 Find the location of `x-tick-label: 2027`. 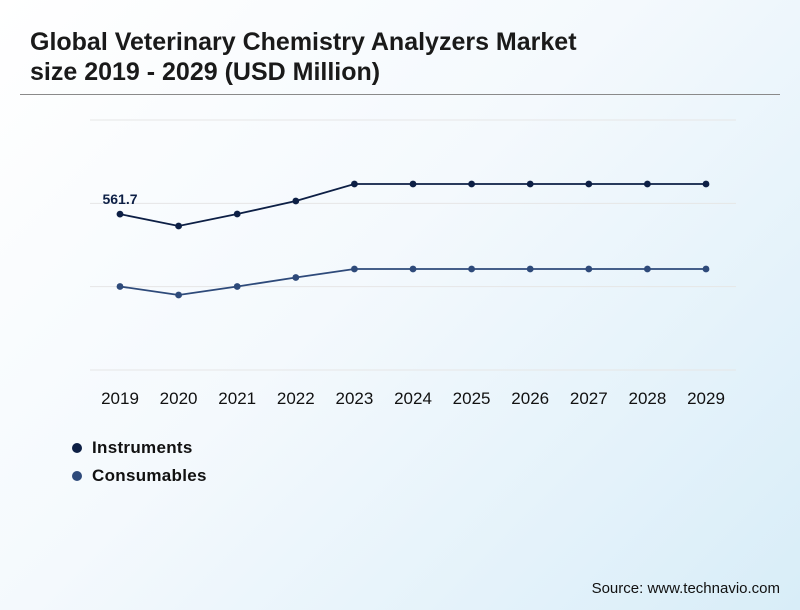

x-tick-label: 2027 is located at coordinates (589, 398).